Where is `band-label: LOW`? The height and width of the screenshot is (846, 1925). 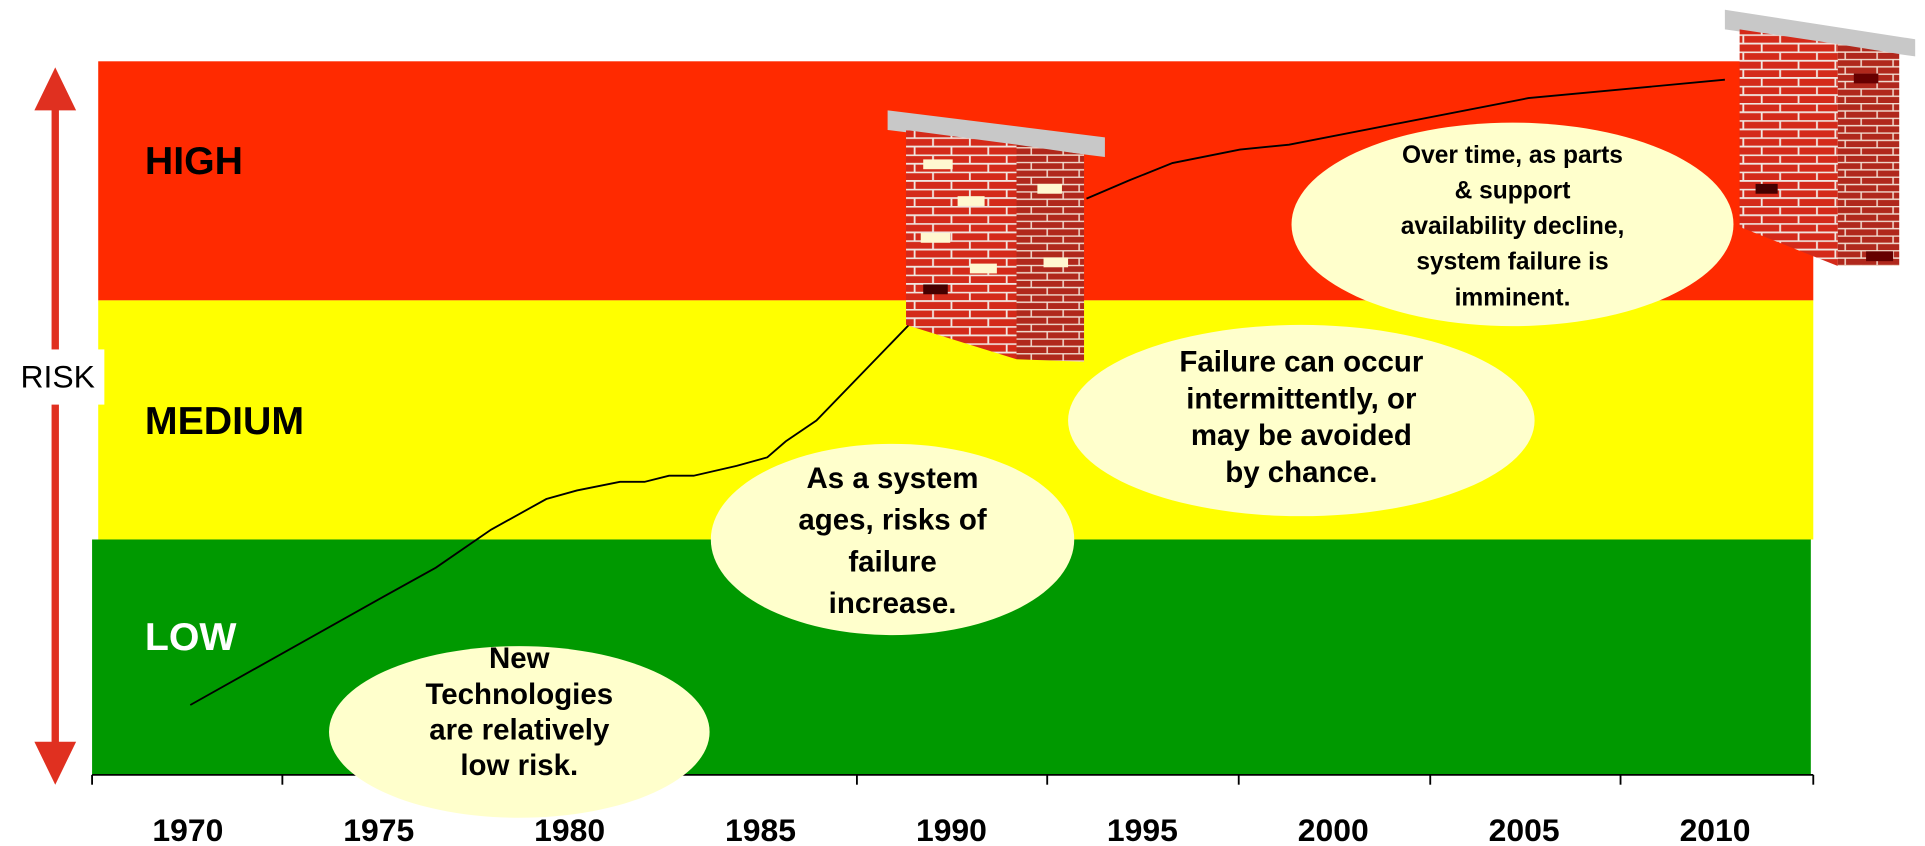 band-label: LOW is located at coordinates (191, 637).